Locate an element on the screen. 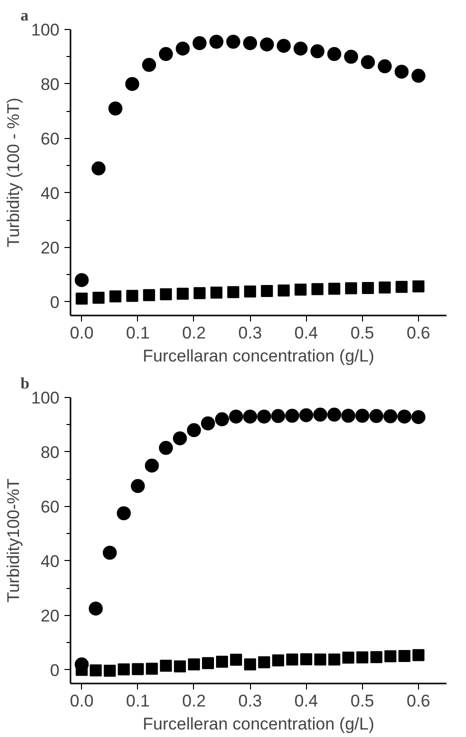 The width and height of the screenshot is (466, 737). y-tick-label: 80 is located at coordinates (50, 452).